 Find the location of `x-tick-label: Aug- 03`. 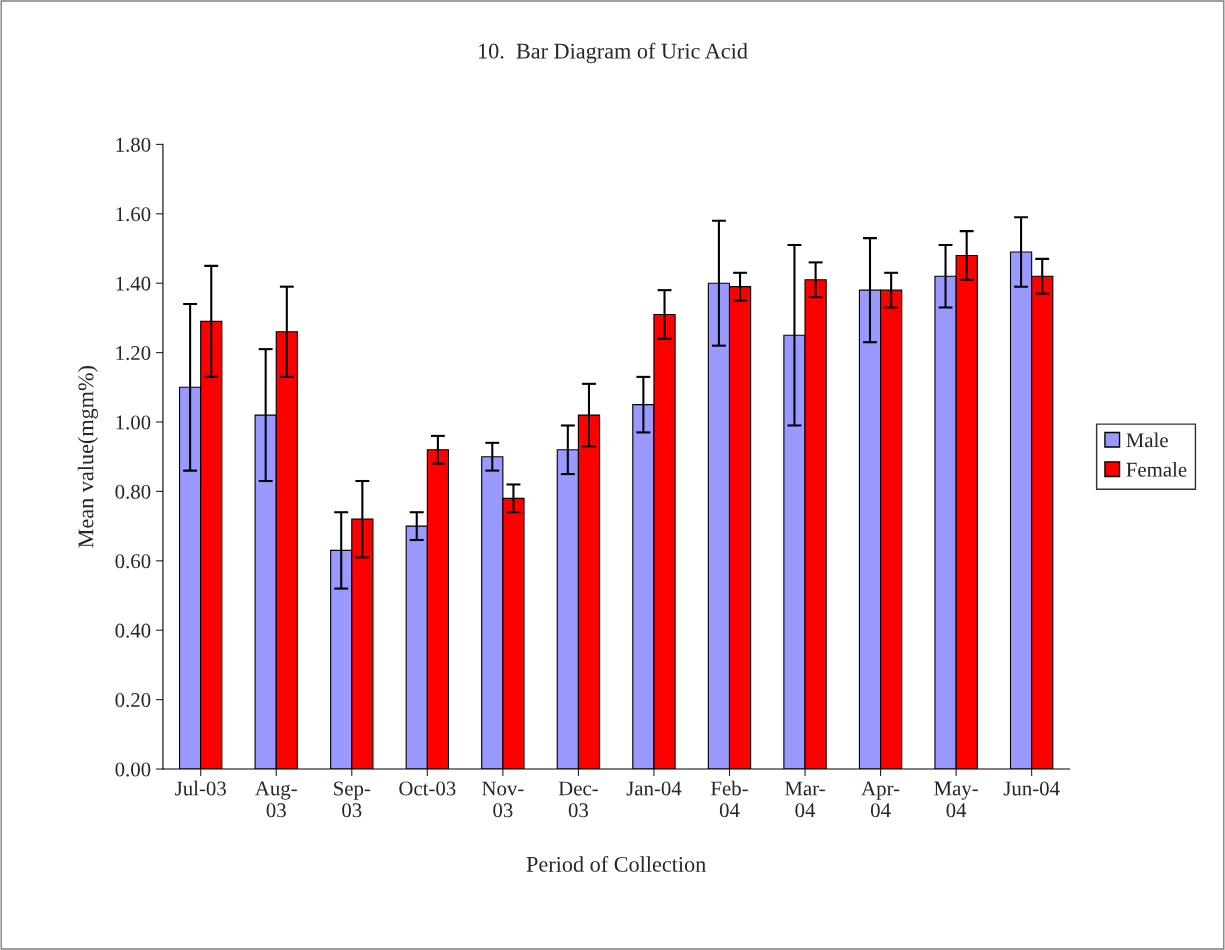

x-tick-label: Aug- 03 is located at coordinates (276, 799).